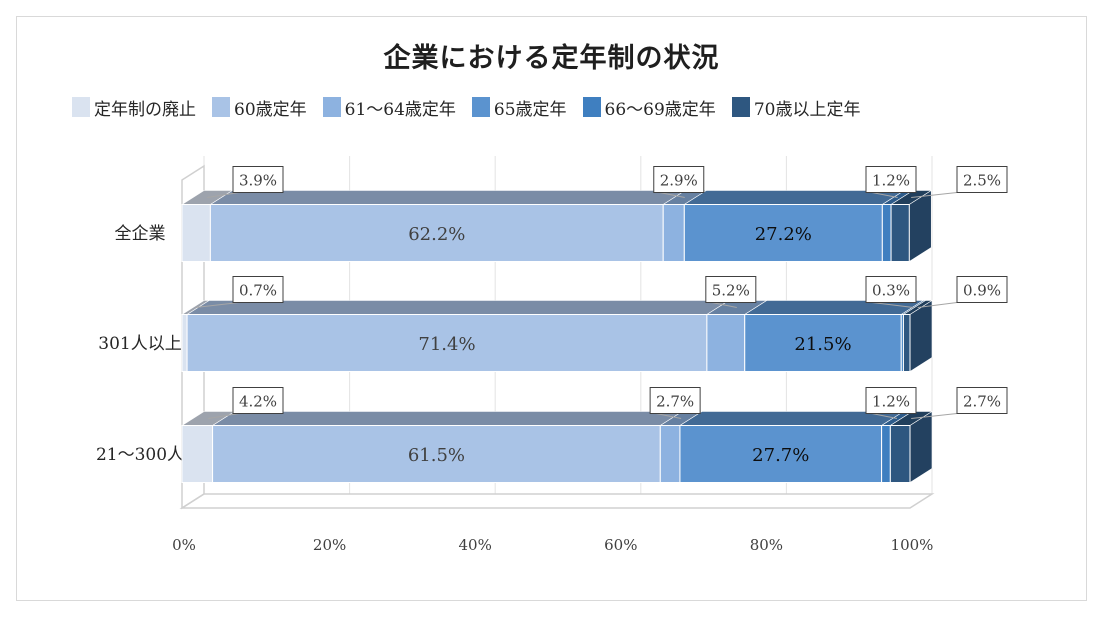 The height and width of the screenshot is (619, 1103). I want to click on chart-title: 企業における定年制の状況, so click(551, 58).